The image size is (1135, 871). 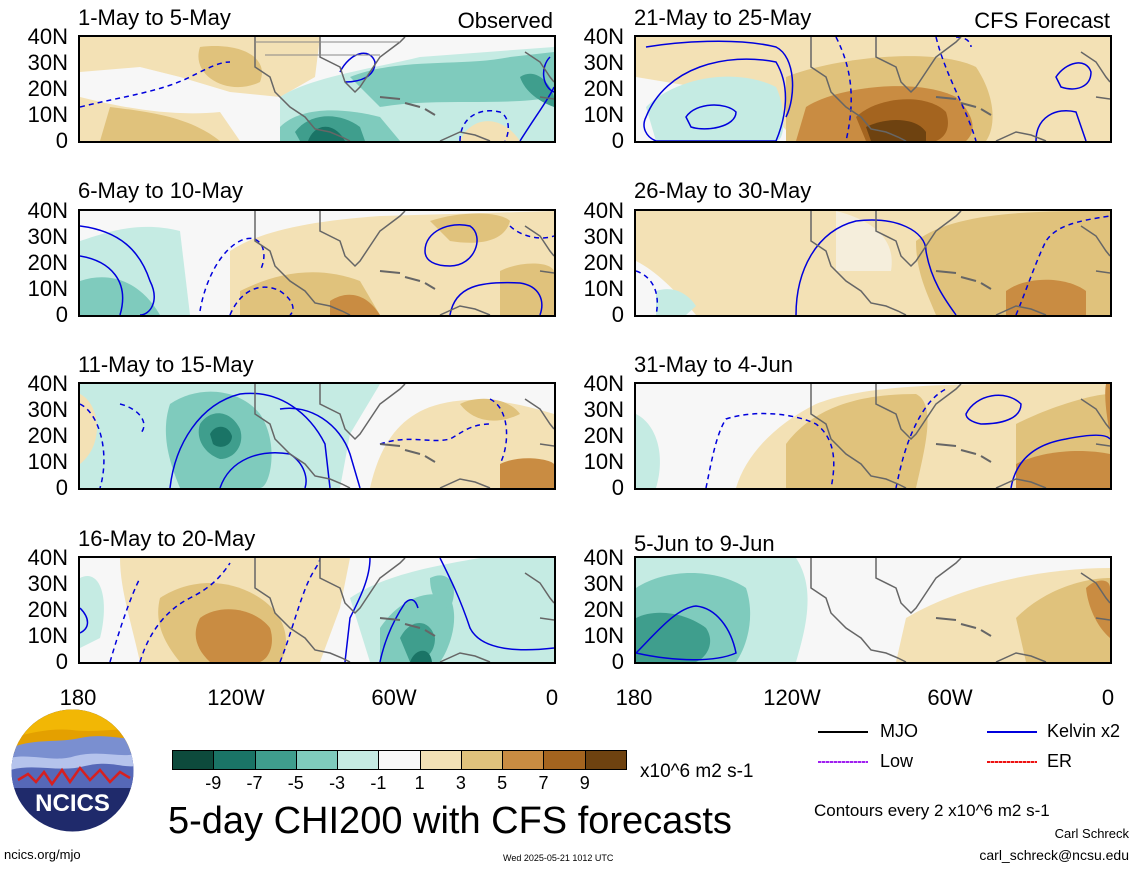 I want to click on panel-title: 11-May to 15-May, so click(x=166, y=364).